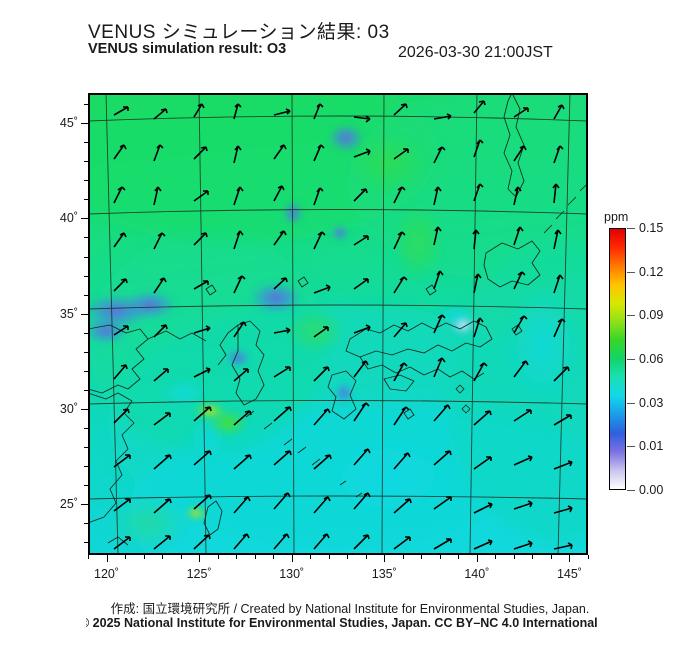 Image resolution: width=700 pixels, height=649 pixels. Describe the element at coordinates (68, 503) in the screenshot. I see `y-axis-label: 25˚` at that location.